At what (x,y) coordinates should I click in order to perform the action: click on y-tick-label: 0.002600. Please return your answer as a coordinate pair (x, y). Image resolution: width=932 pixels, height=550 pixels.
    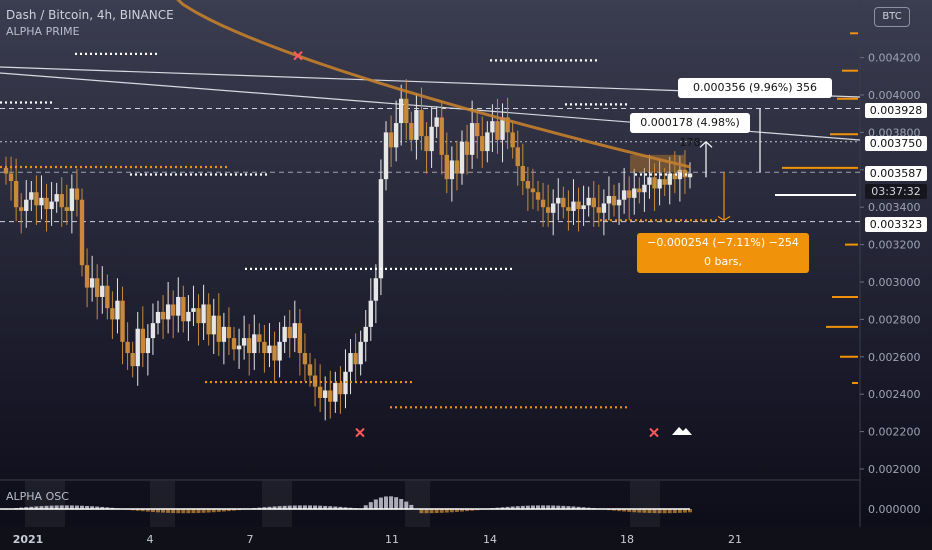
    Looking at the image, I should click on (894, 357).